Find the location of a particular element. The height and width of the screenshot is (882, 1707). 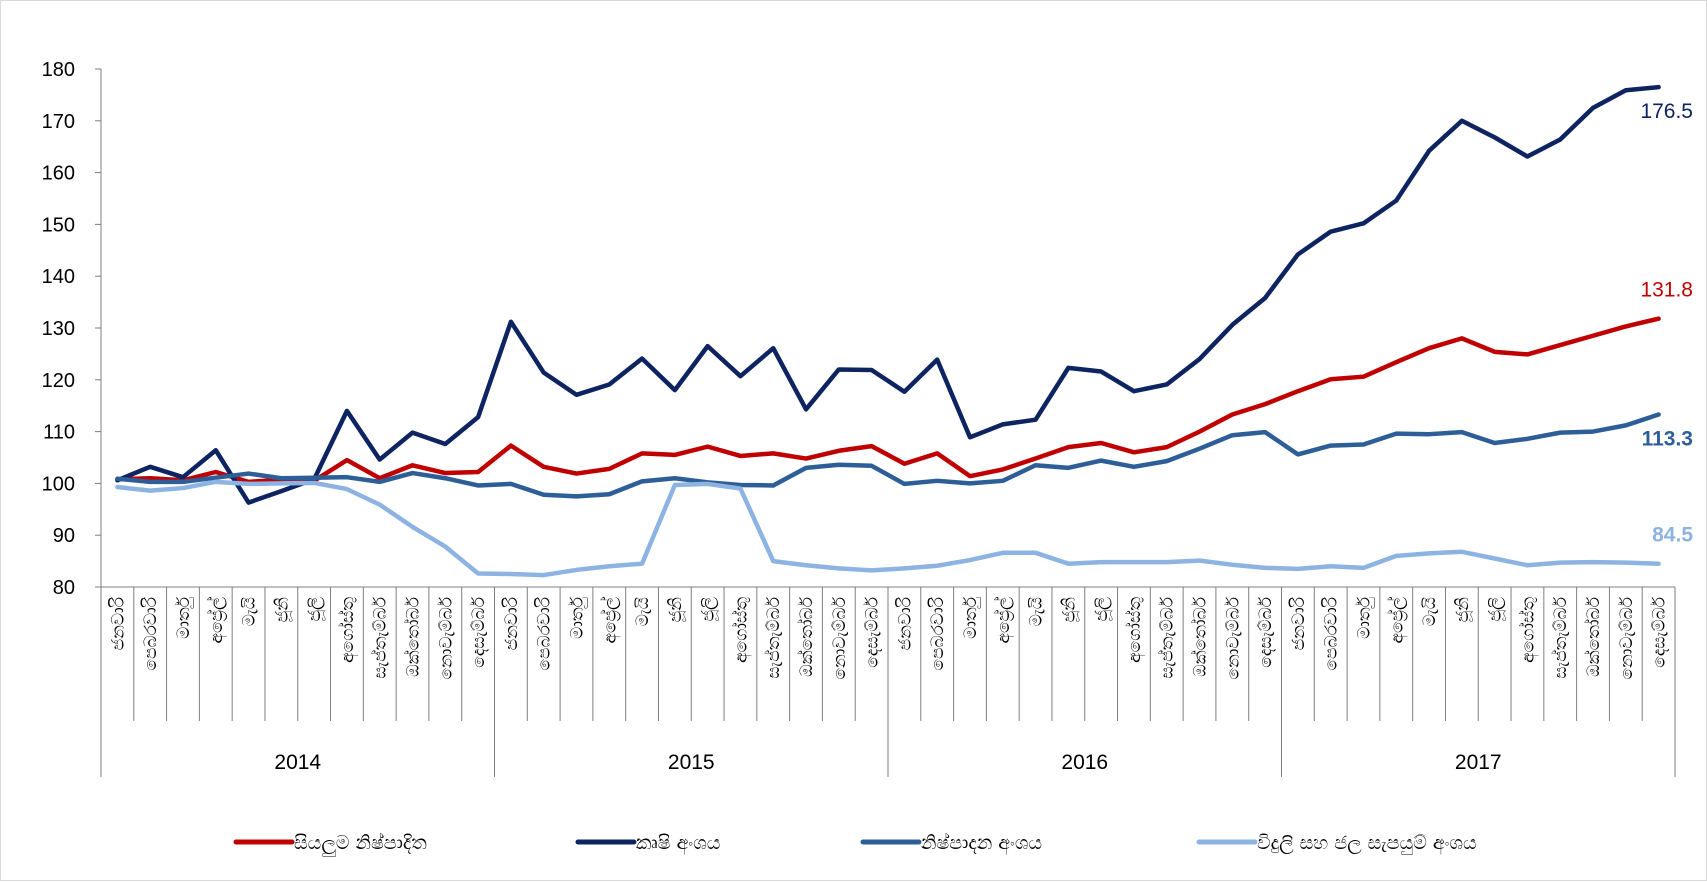

y-tick-label: 120 is located at coordinates (58, 381).